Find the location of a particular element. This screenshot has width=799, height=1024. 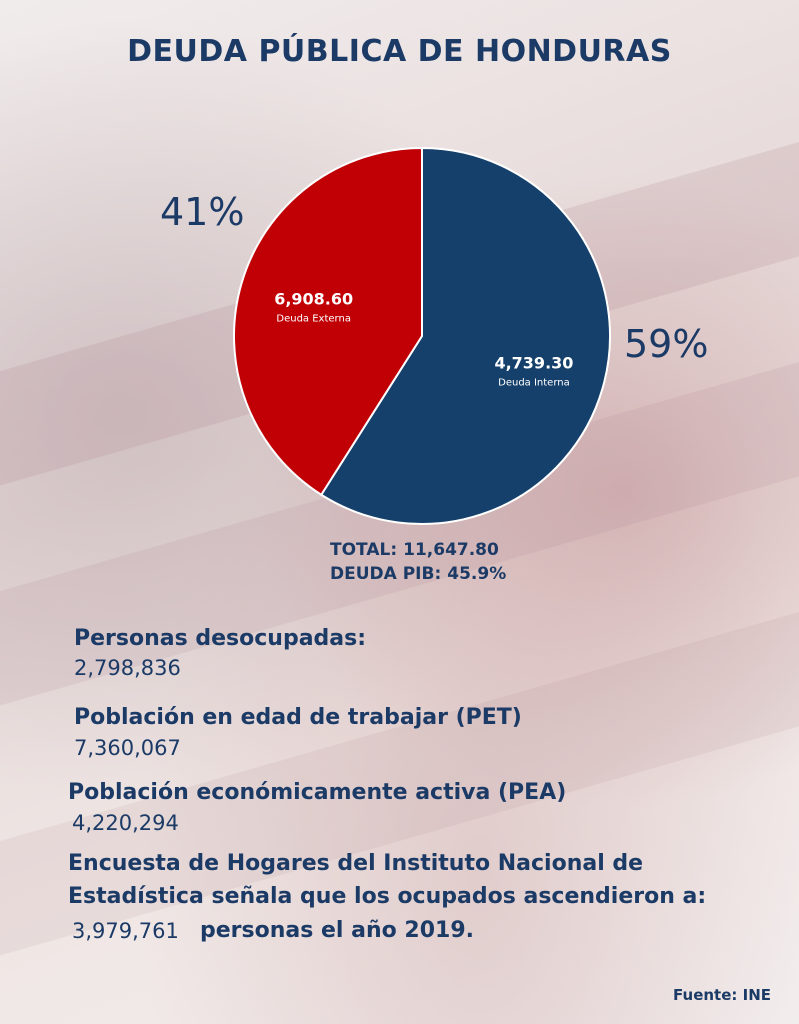

pie-slice-interna-value-label: 4,739.30 is located at coordinates (533, 363).